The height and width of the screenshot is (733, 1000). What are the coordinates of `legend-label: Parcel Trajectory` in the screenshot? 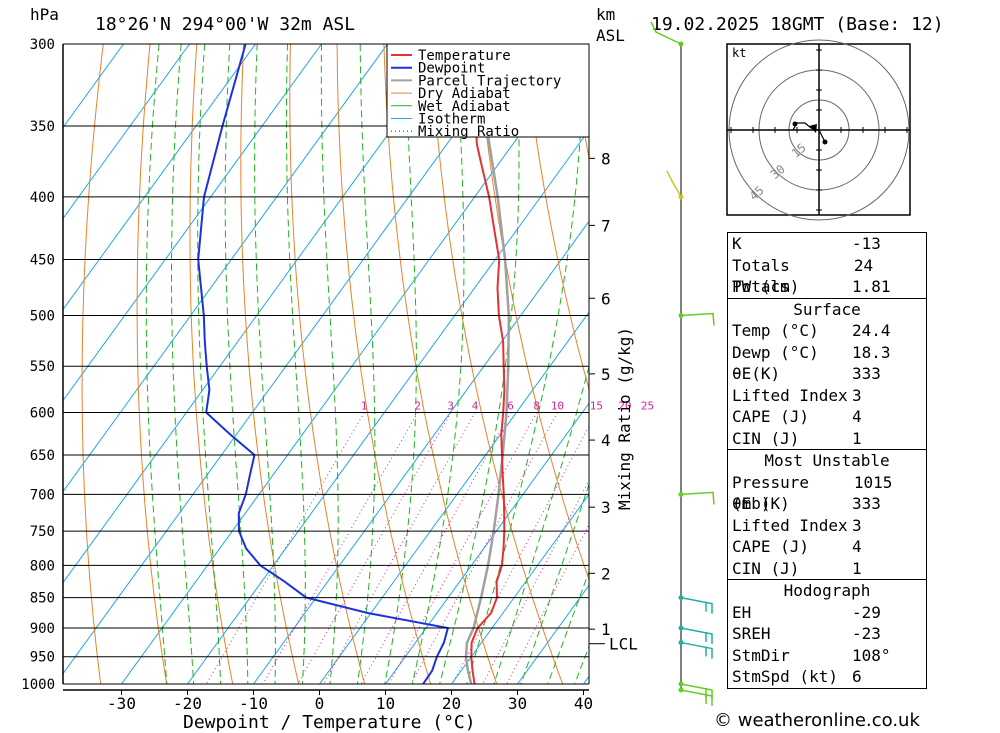 It's located at (489, 81).